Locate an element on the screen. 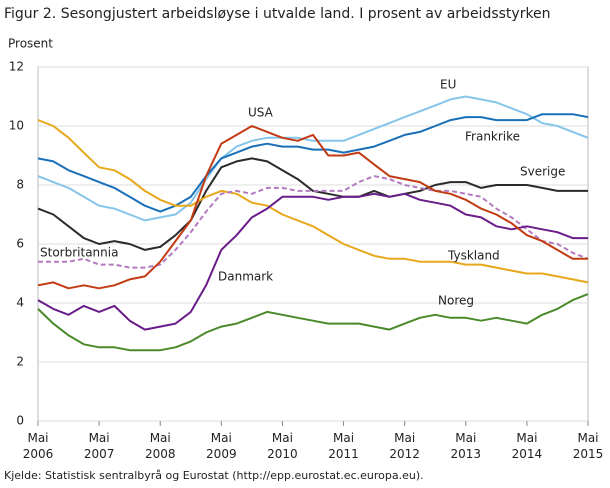 This screenshot has height=488, width=610. series-label: USA is located at coordinates (261, 113).